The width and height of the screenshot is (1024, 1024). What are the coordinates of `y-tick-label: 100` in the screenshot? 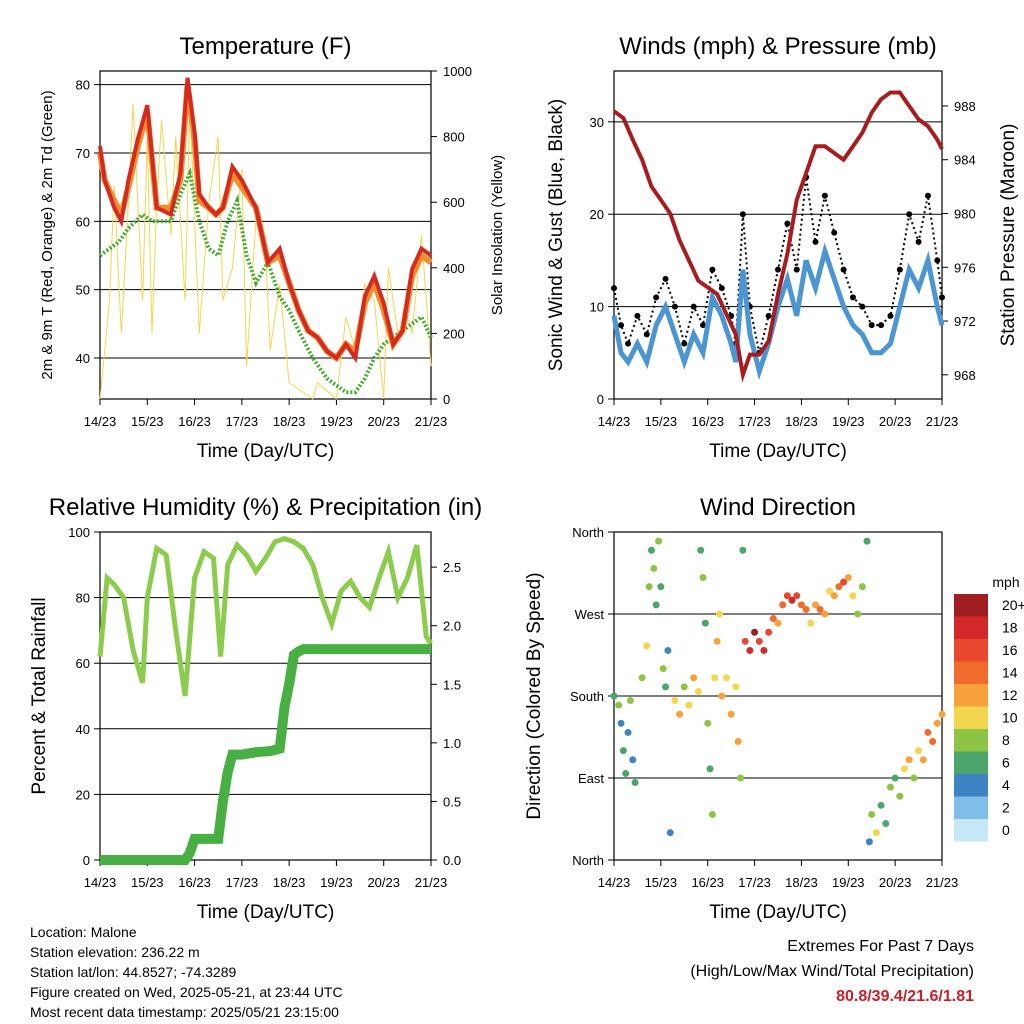 It's located at (79, 532).